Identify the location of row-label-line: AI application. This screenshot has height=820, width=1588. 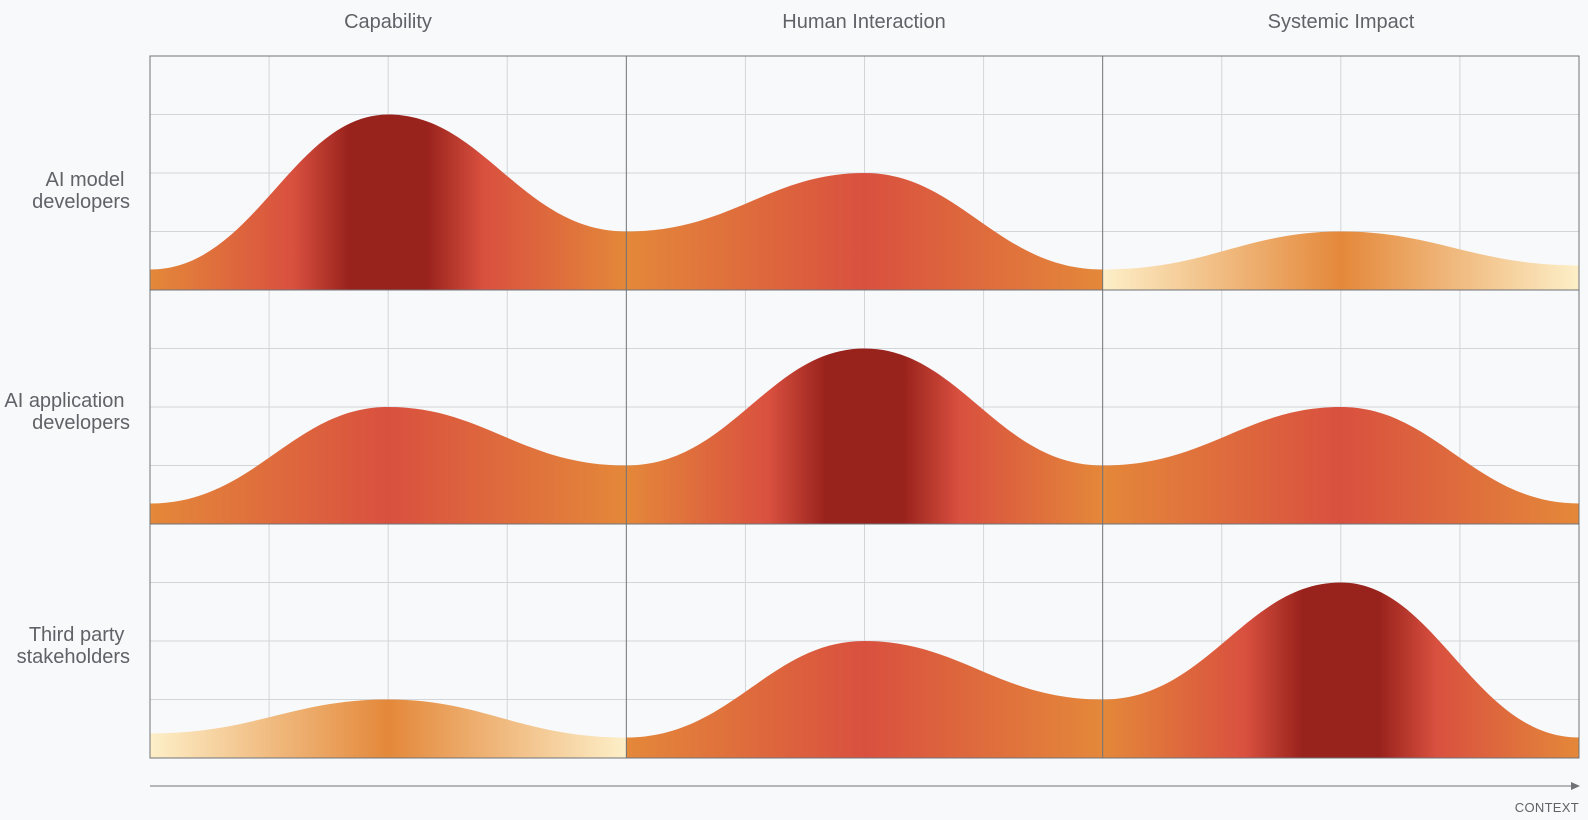
(64, 401).